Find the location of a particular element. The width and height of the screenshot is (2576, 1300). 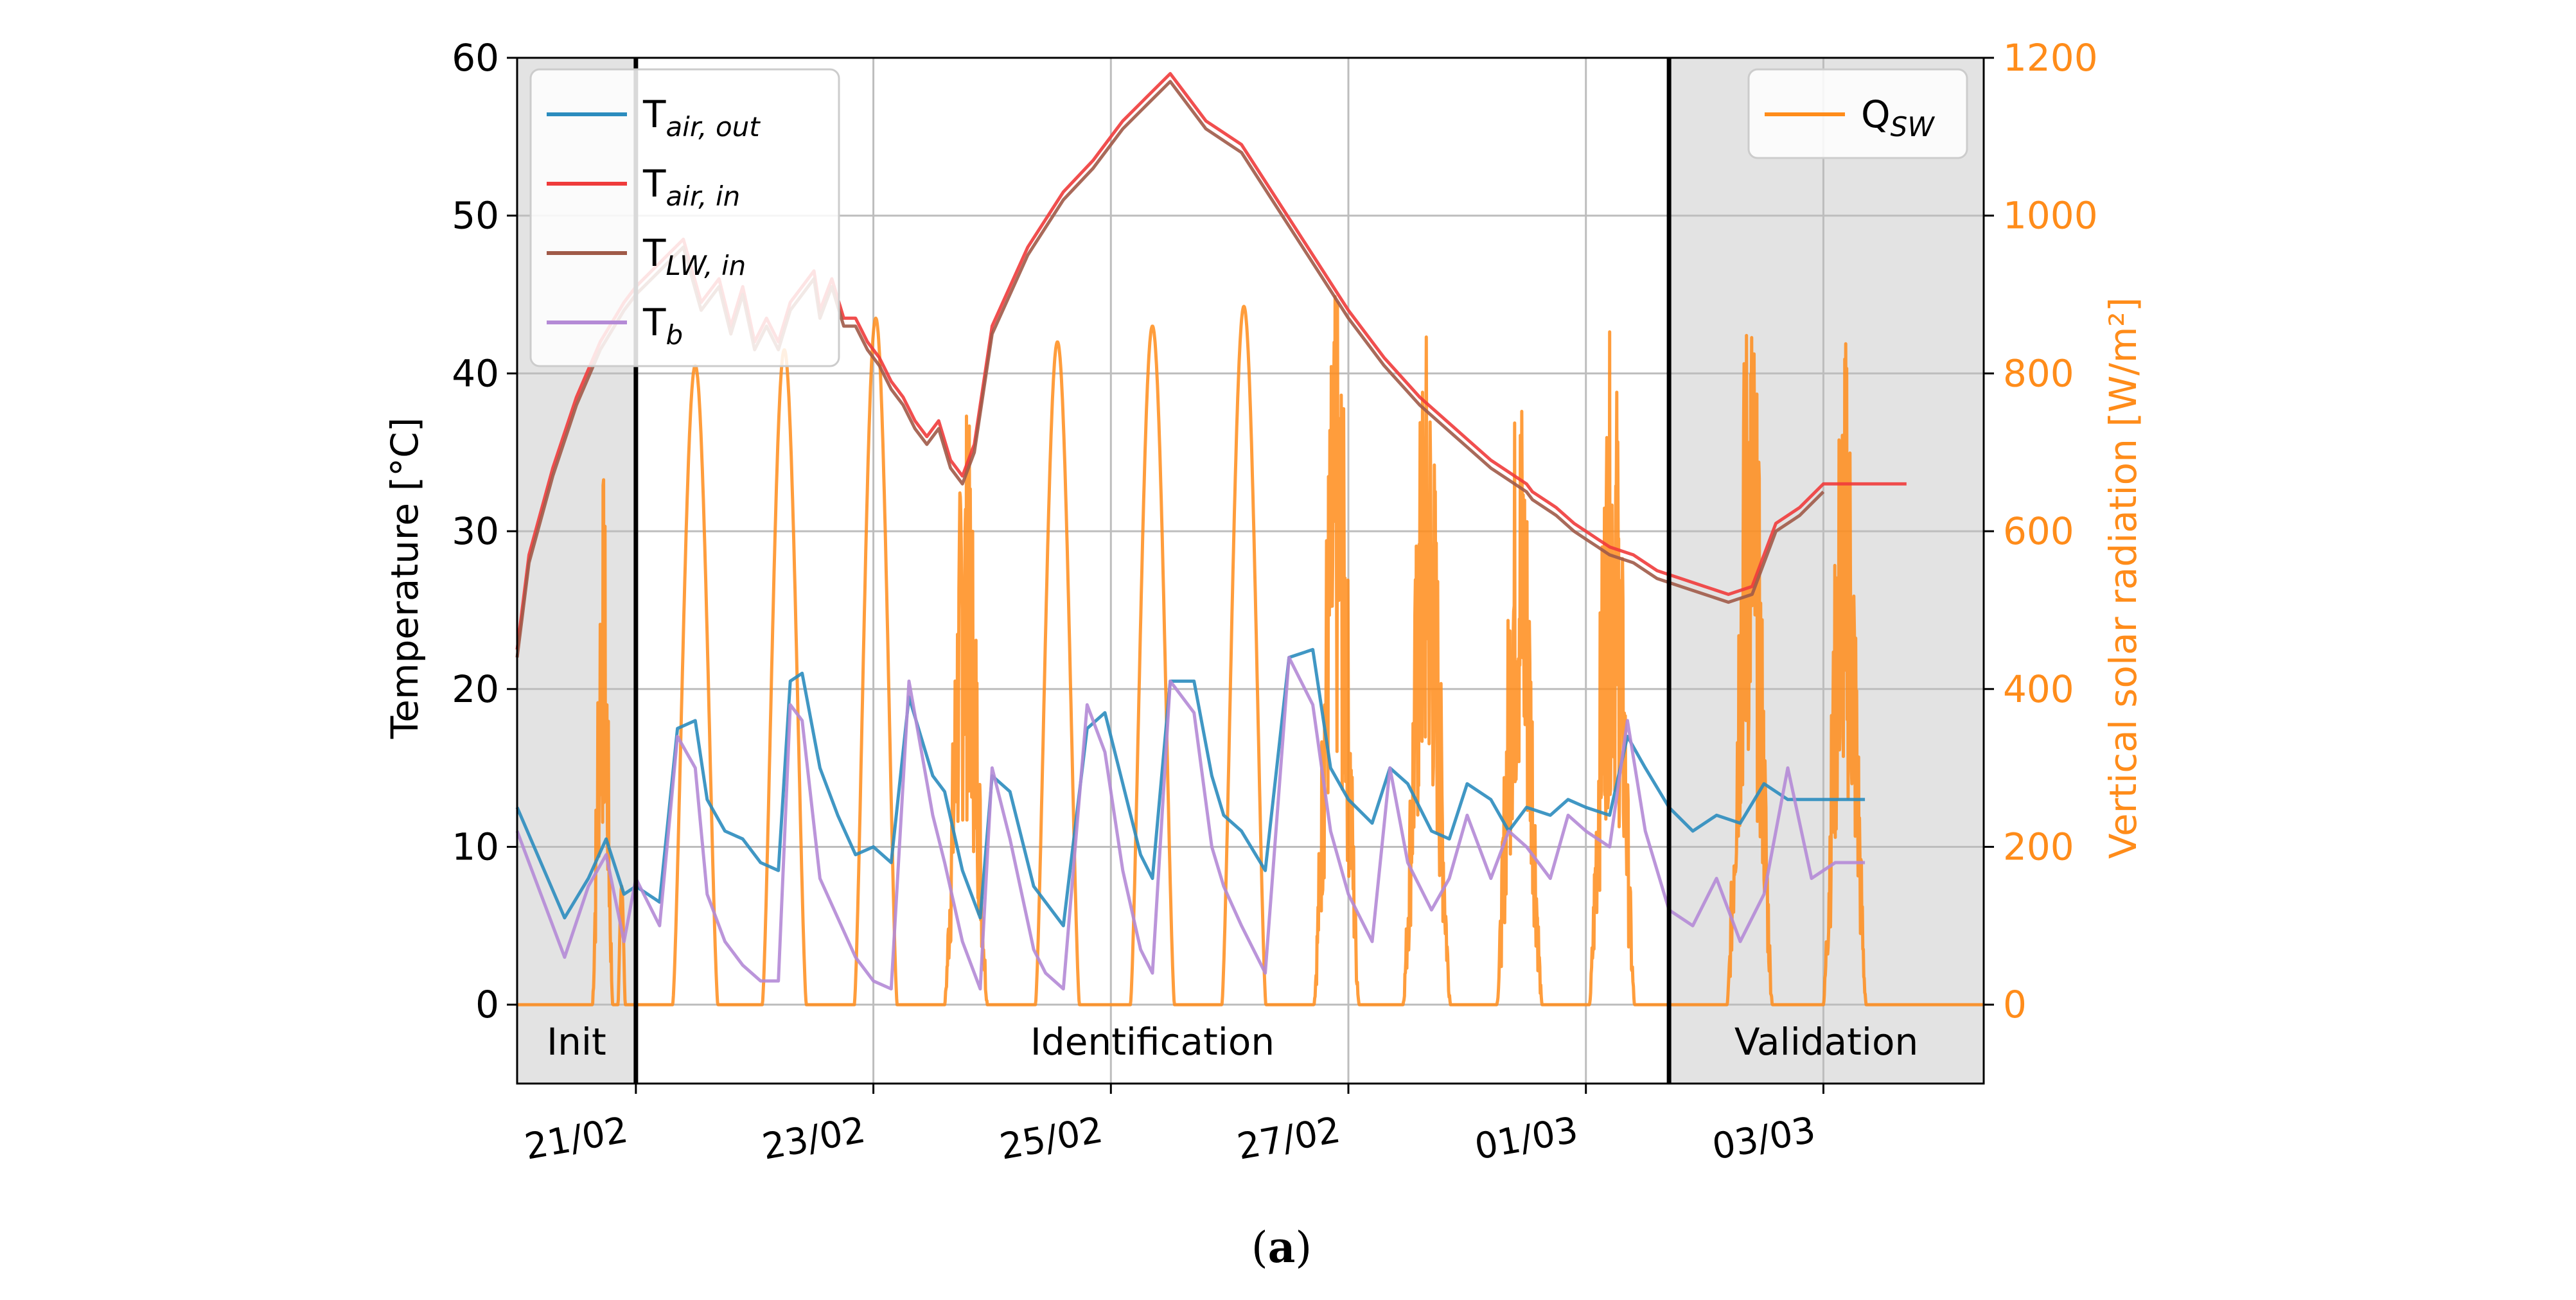

x-tick-label: 27/02 is located at coordinates (1288, 1138).